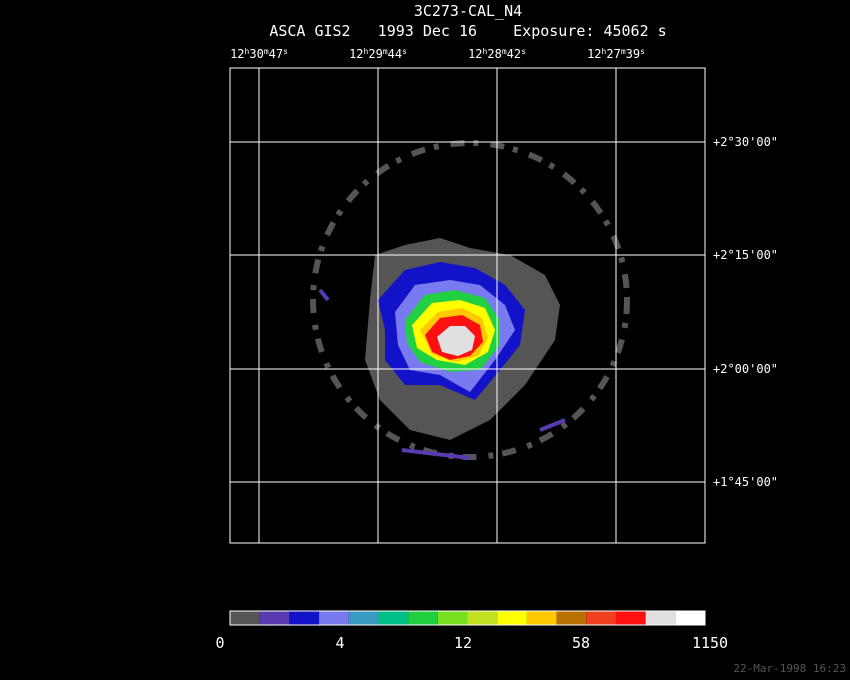 The height and width of the screenshot is (680, 850). I want to click on ra-value: 30, so click(256, 54).